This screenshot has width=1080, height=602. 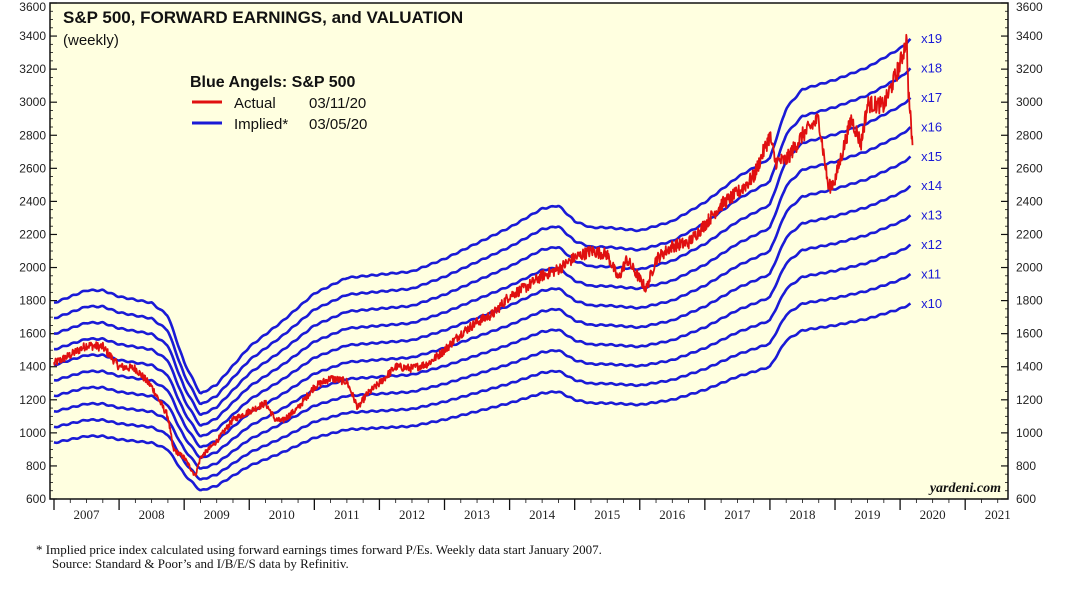 What do you see at coordinates (931, 273) in the screenshot?
I see `multiple-label-x11: x11` at bounding box center [931, 273].